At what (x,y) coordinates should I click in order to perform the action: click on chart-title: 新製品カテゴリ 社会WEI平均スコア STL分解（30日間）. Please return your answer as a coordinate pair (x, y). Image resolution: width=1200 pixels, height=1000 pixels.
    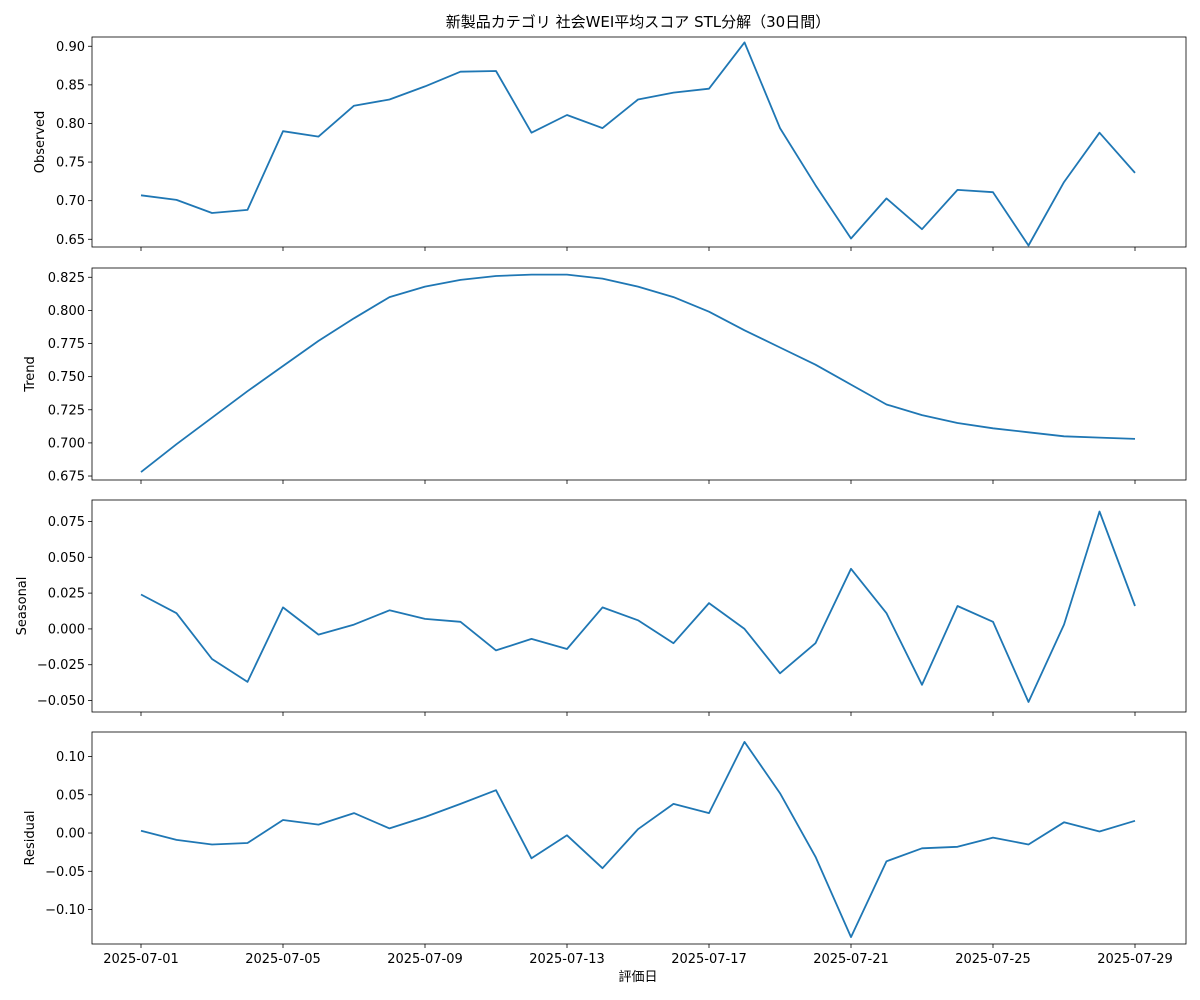
    Looking at the image, I should click on (638, 22).